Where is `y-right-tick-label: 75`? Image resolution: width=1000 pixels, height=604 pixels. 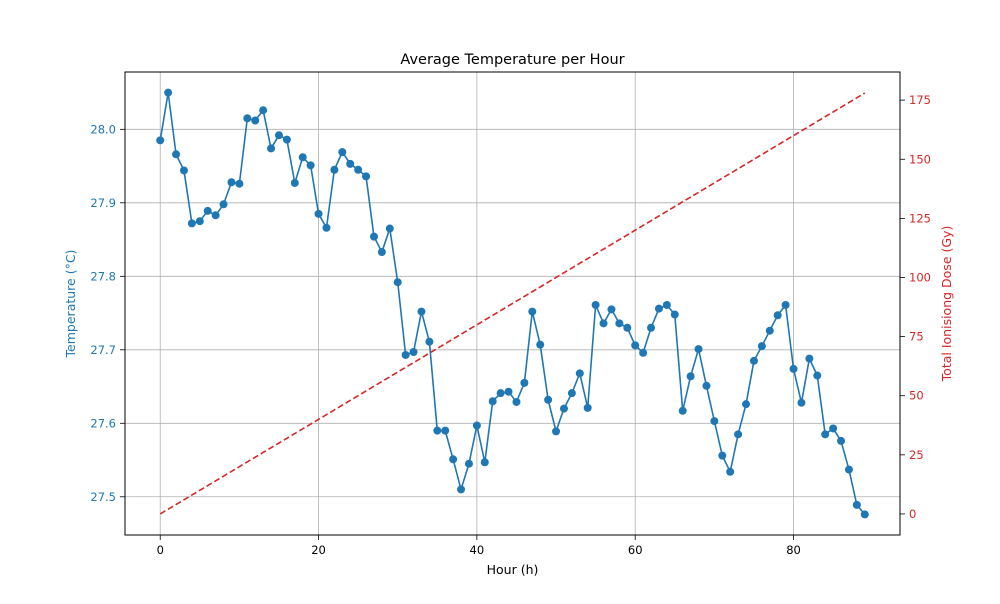 y-right-tick-label: 75 is located at coordinates (916, 337).